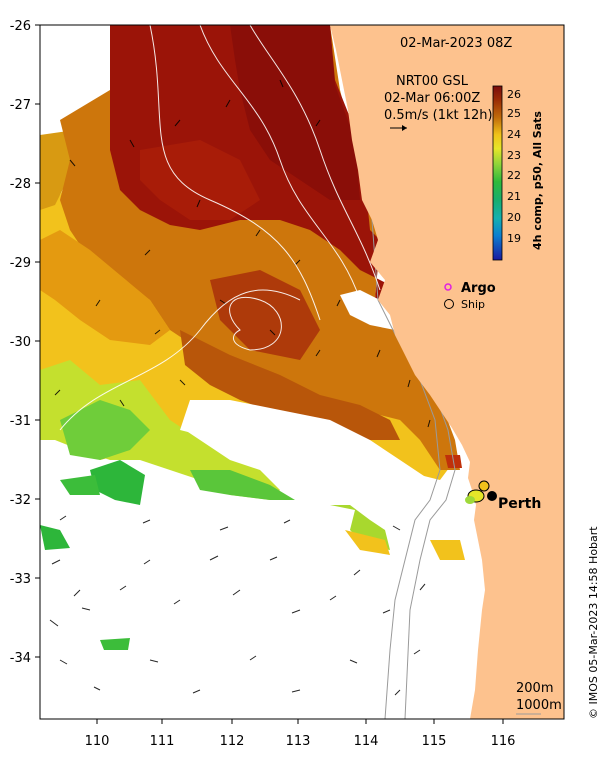 Image resolution: width=605 pixels, height=759 pixels. What do you see at coordinates (20, 105) in the screenshot?
I see `y-tick-label: -27` at bounding box center [20, 105].